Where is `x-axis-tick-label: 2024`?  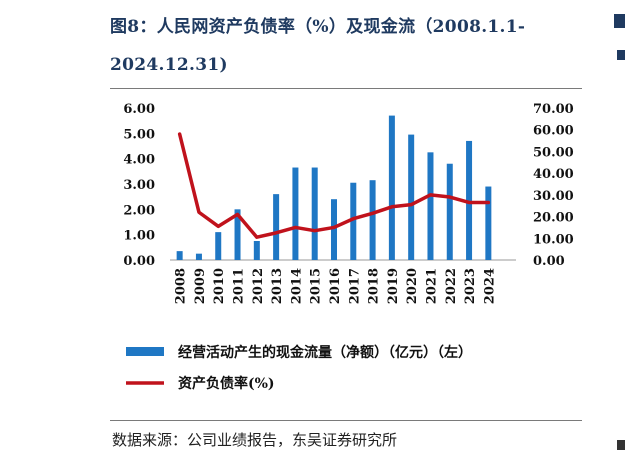
x-axis-tick-label: 2024 is located at coordinates (489, 286).